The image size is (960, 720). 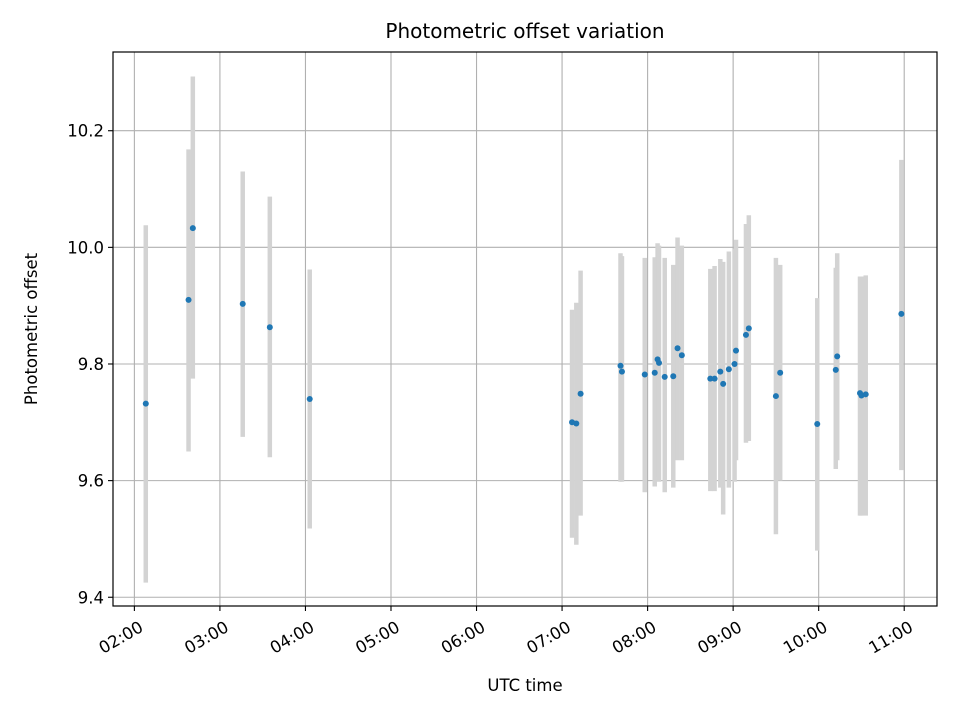 What do you see at coordinates (91, 364) in the screenshot?
I see `y-tick-label: 9.8` at bounding box center [91, 364].